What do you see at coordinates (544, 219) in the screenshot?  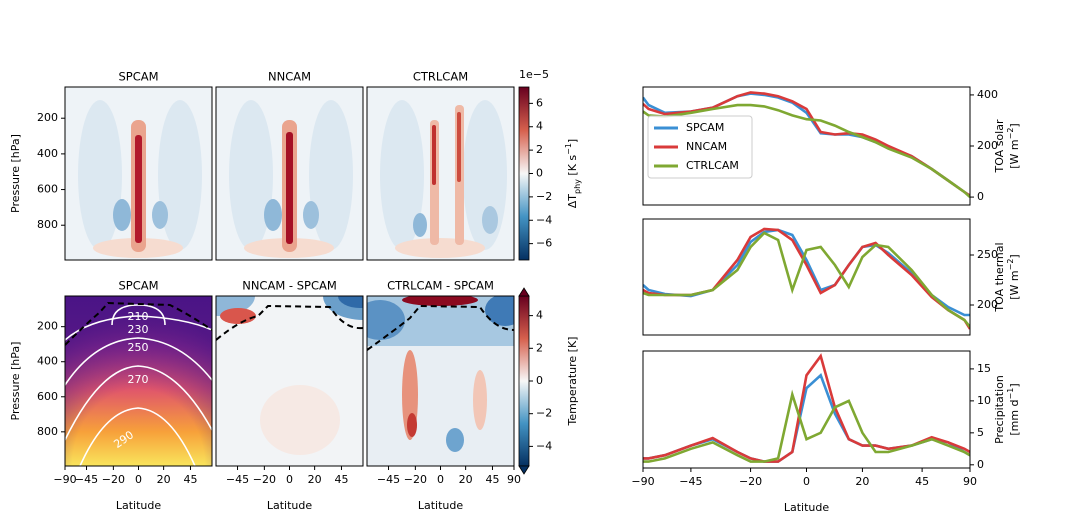 I see `colorbar-tick-label: −4` at bounding box center [544, 219].